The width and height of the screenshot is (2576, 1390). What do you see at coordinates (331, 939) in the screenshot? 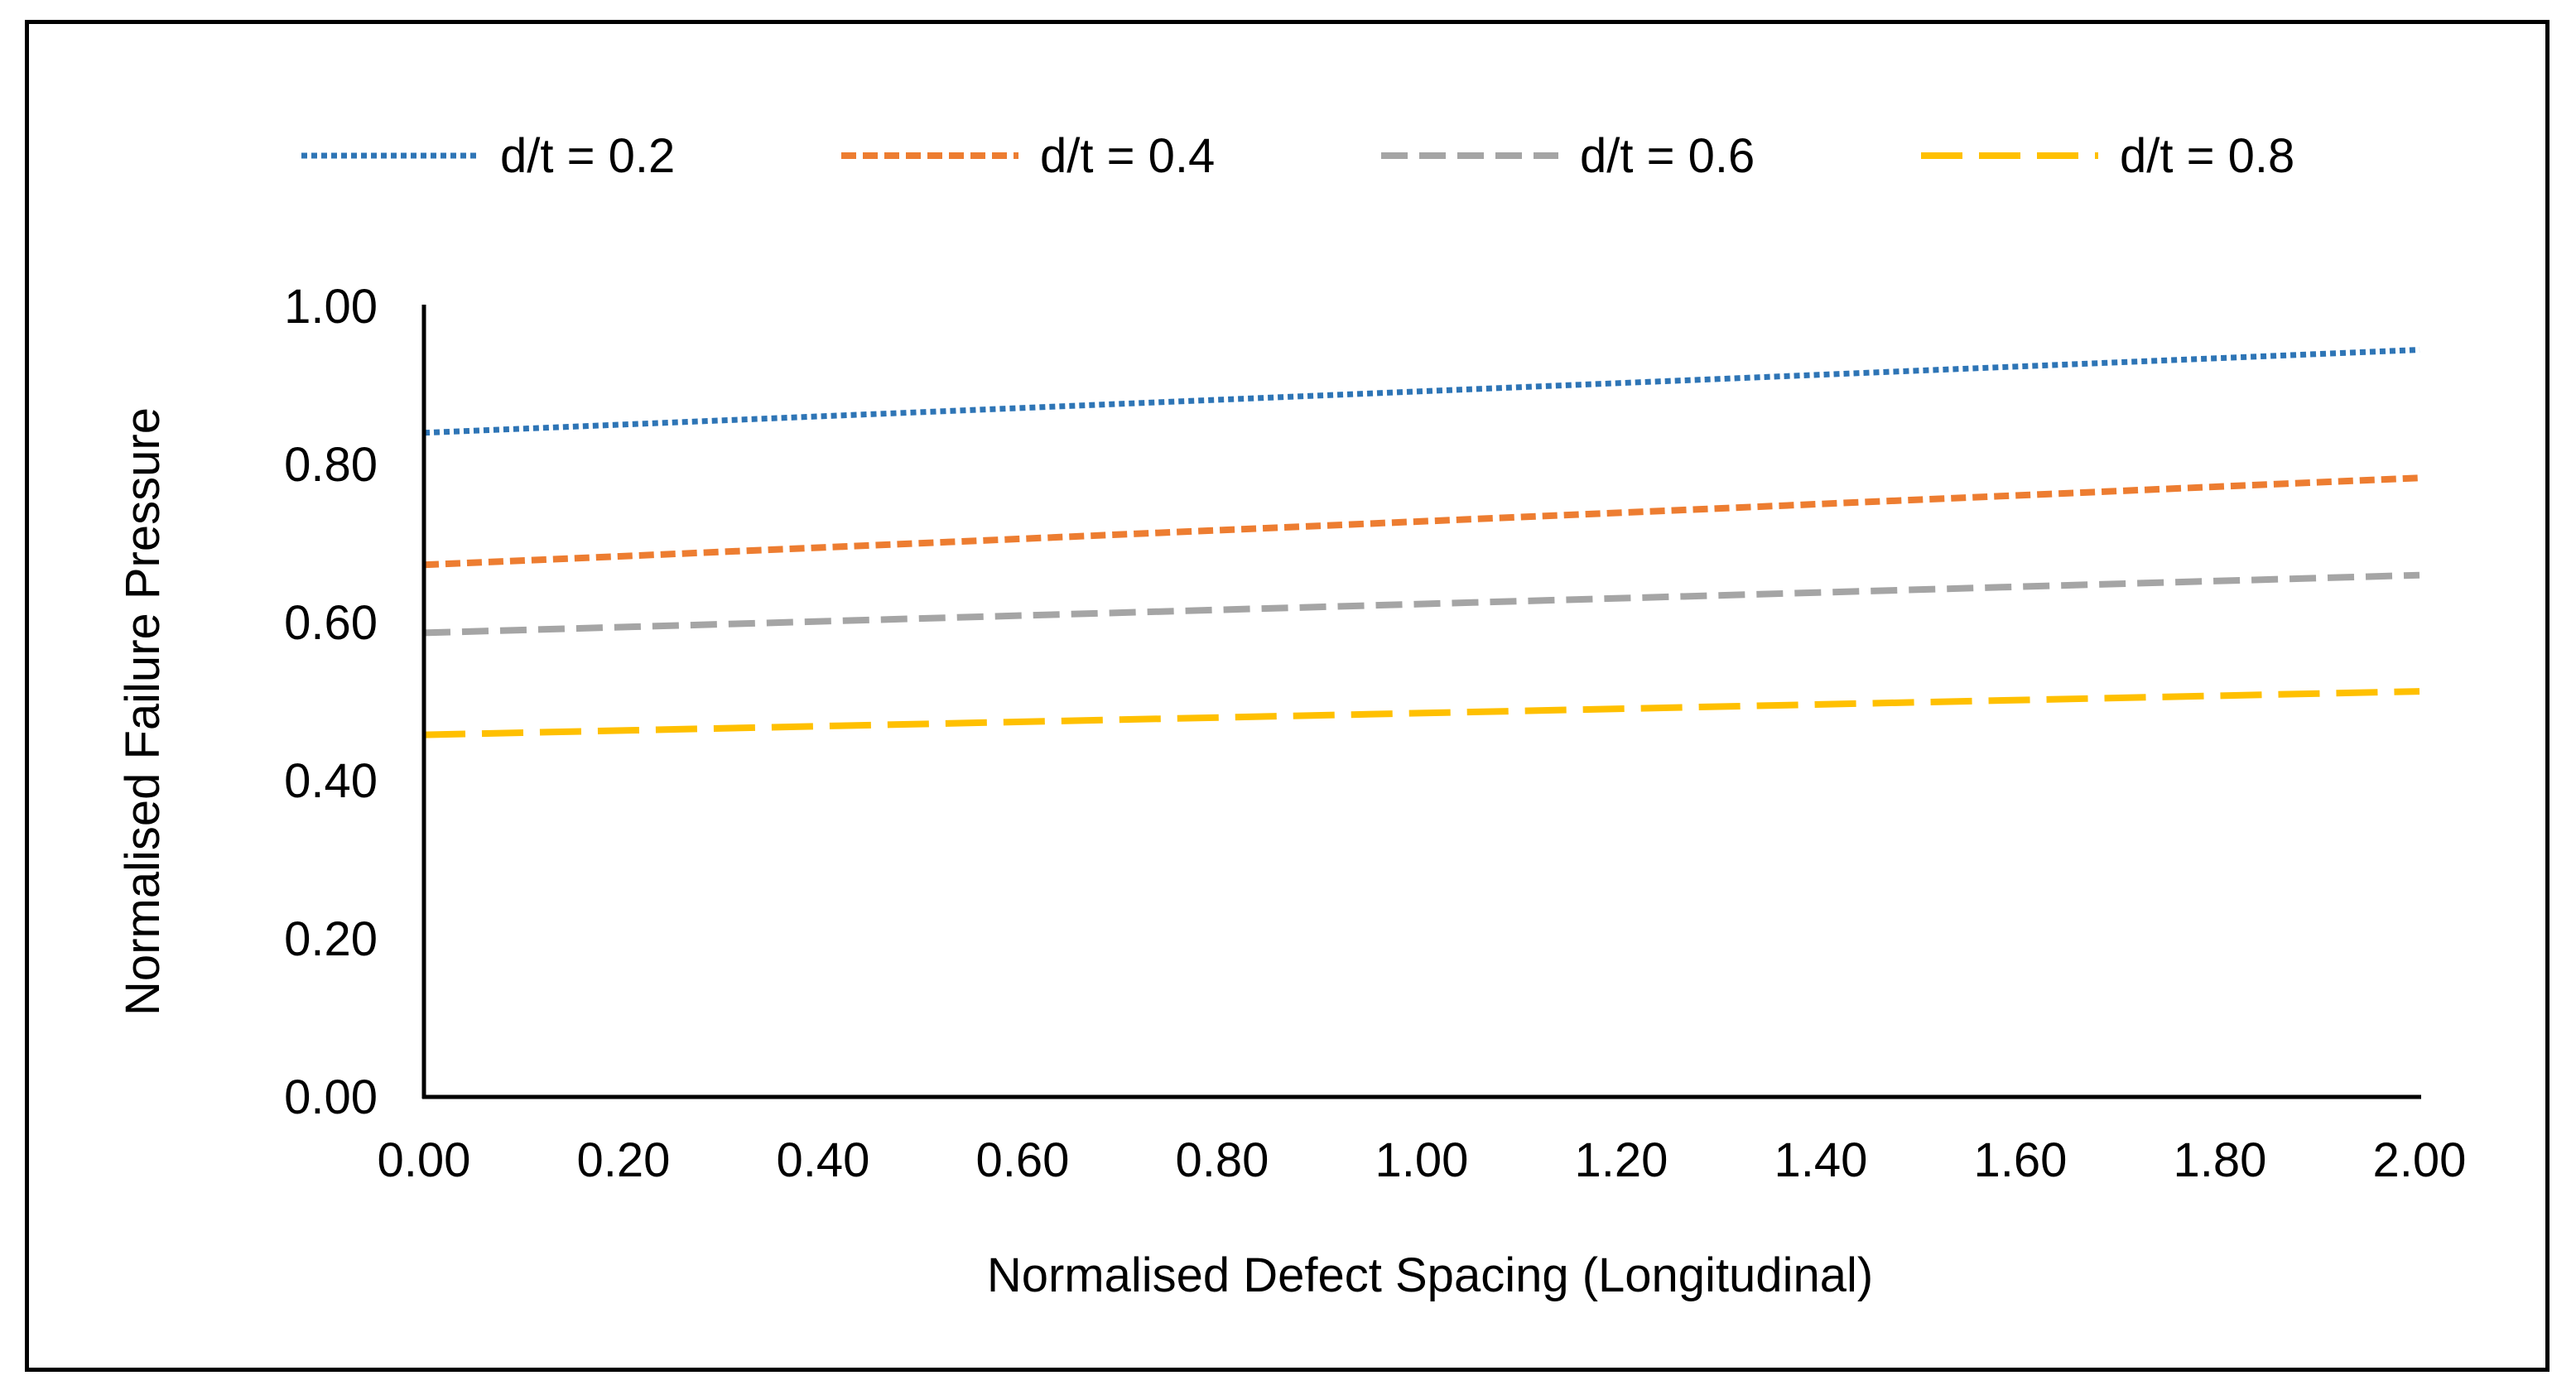
I see `y-tick-label: 0.20` at bounding box center [331, 939].